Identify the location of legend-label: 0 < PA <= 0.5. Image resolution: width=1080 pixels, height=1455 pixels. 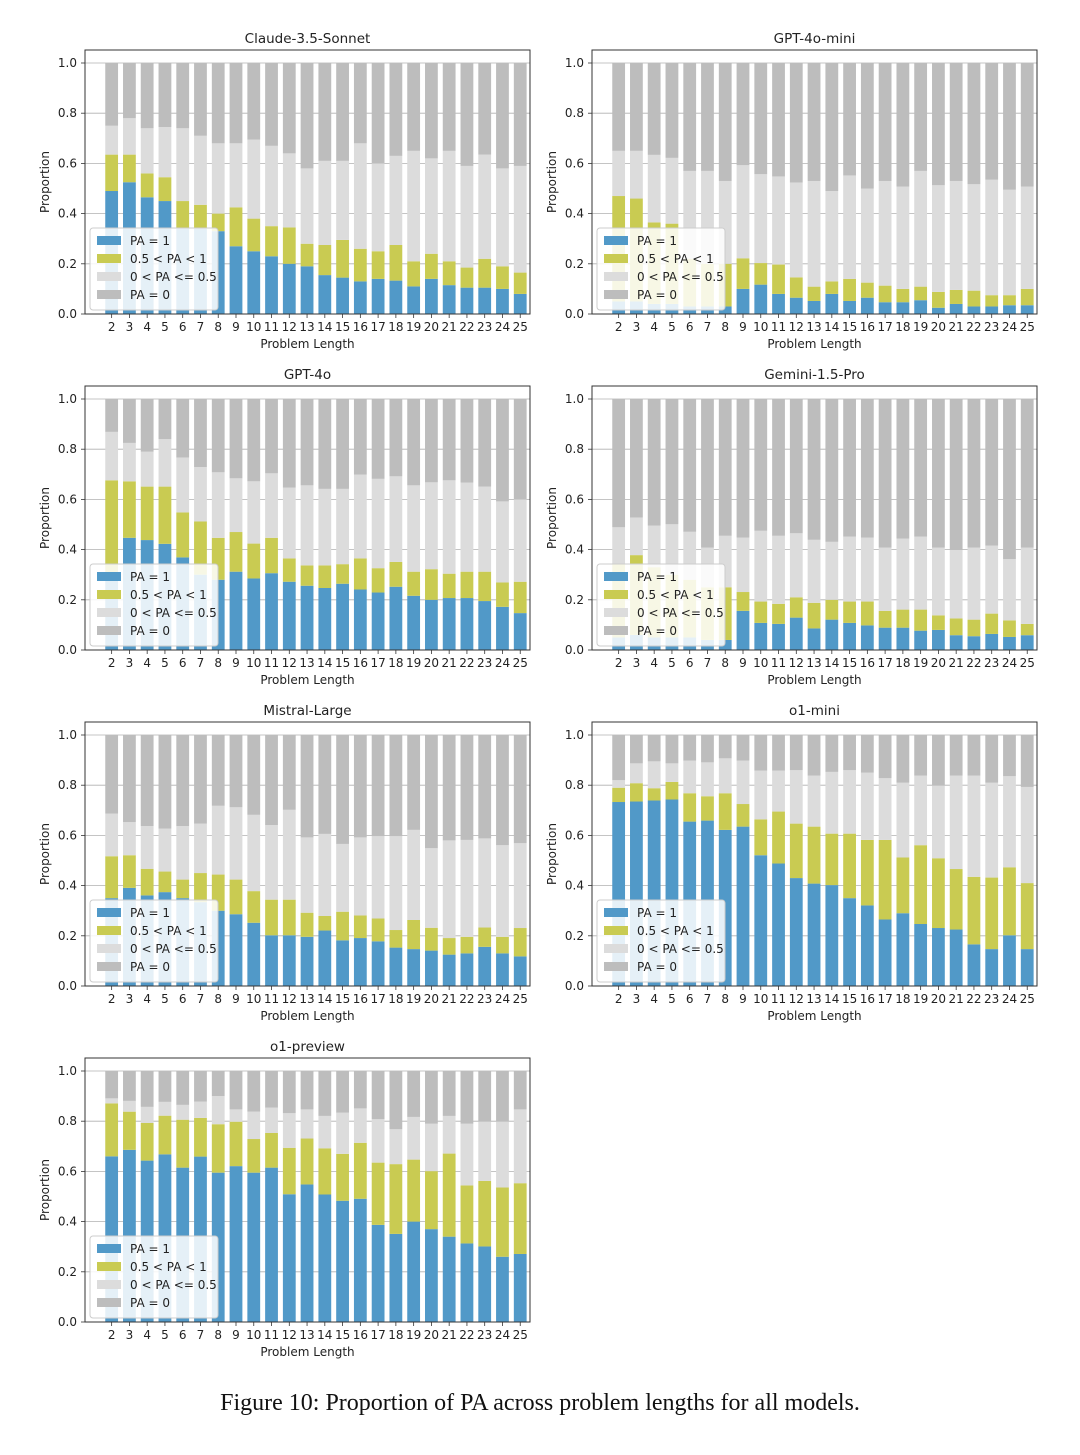
(680, 613).